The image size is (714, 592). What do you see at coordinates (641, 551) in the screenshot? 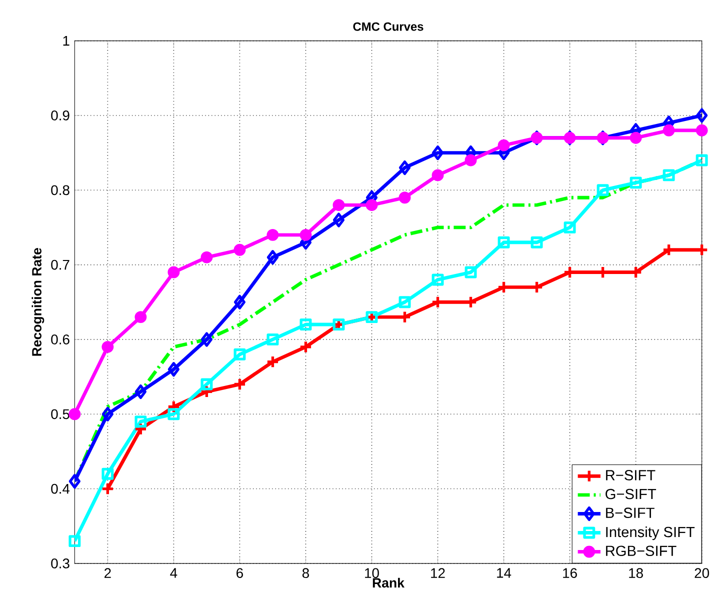
I see `legend-label: RGB−SIFT` at bounding box center [641, 551].